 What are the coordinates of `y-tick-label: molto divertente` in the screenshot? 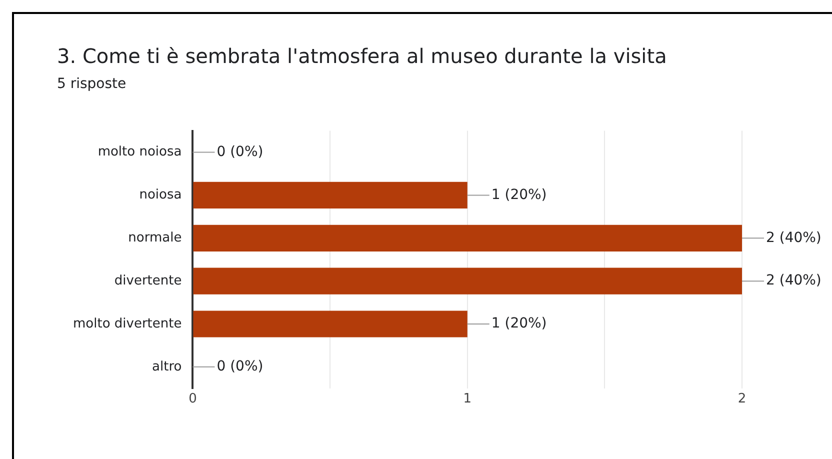 It's located at (127, 324).